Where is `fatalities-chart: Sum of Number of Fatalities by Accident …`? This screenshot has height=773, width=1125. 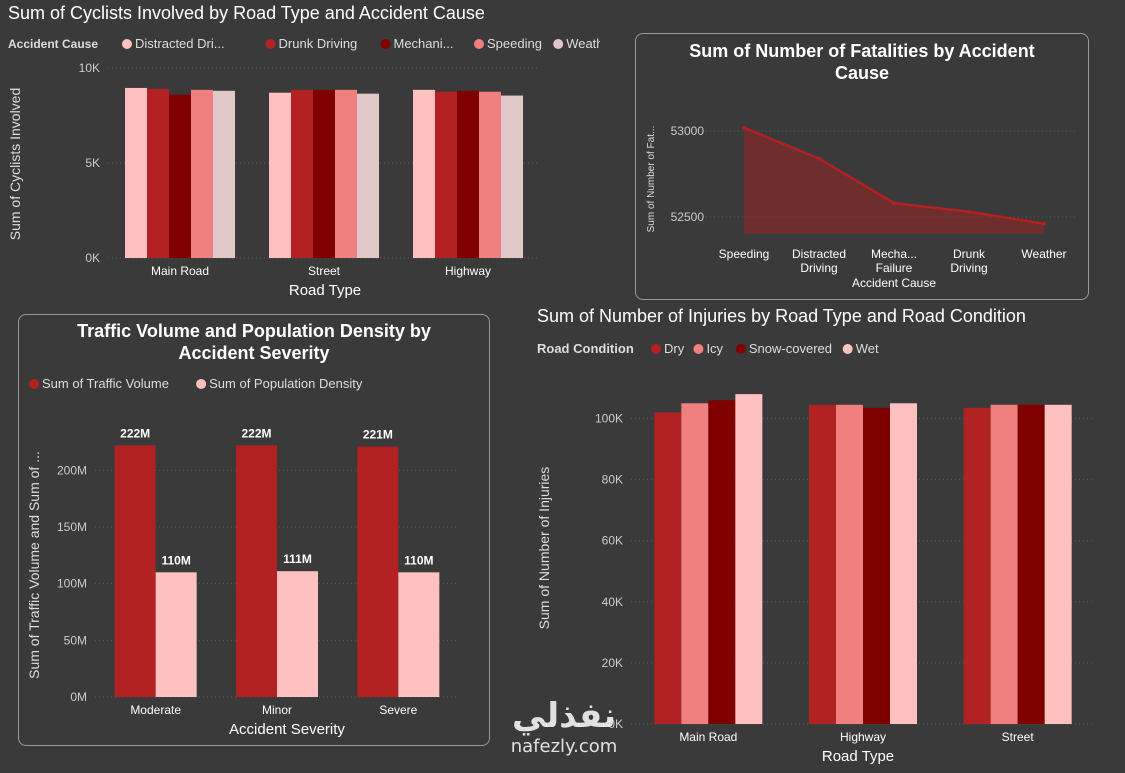 fatalities-chart: Sum of Number of Fatalities by Accident … is located at coordinates (861, 165).